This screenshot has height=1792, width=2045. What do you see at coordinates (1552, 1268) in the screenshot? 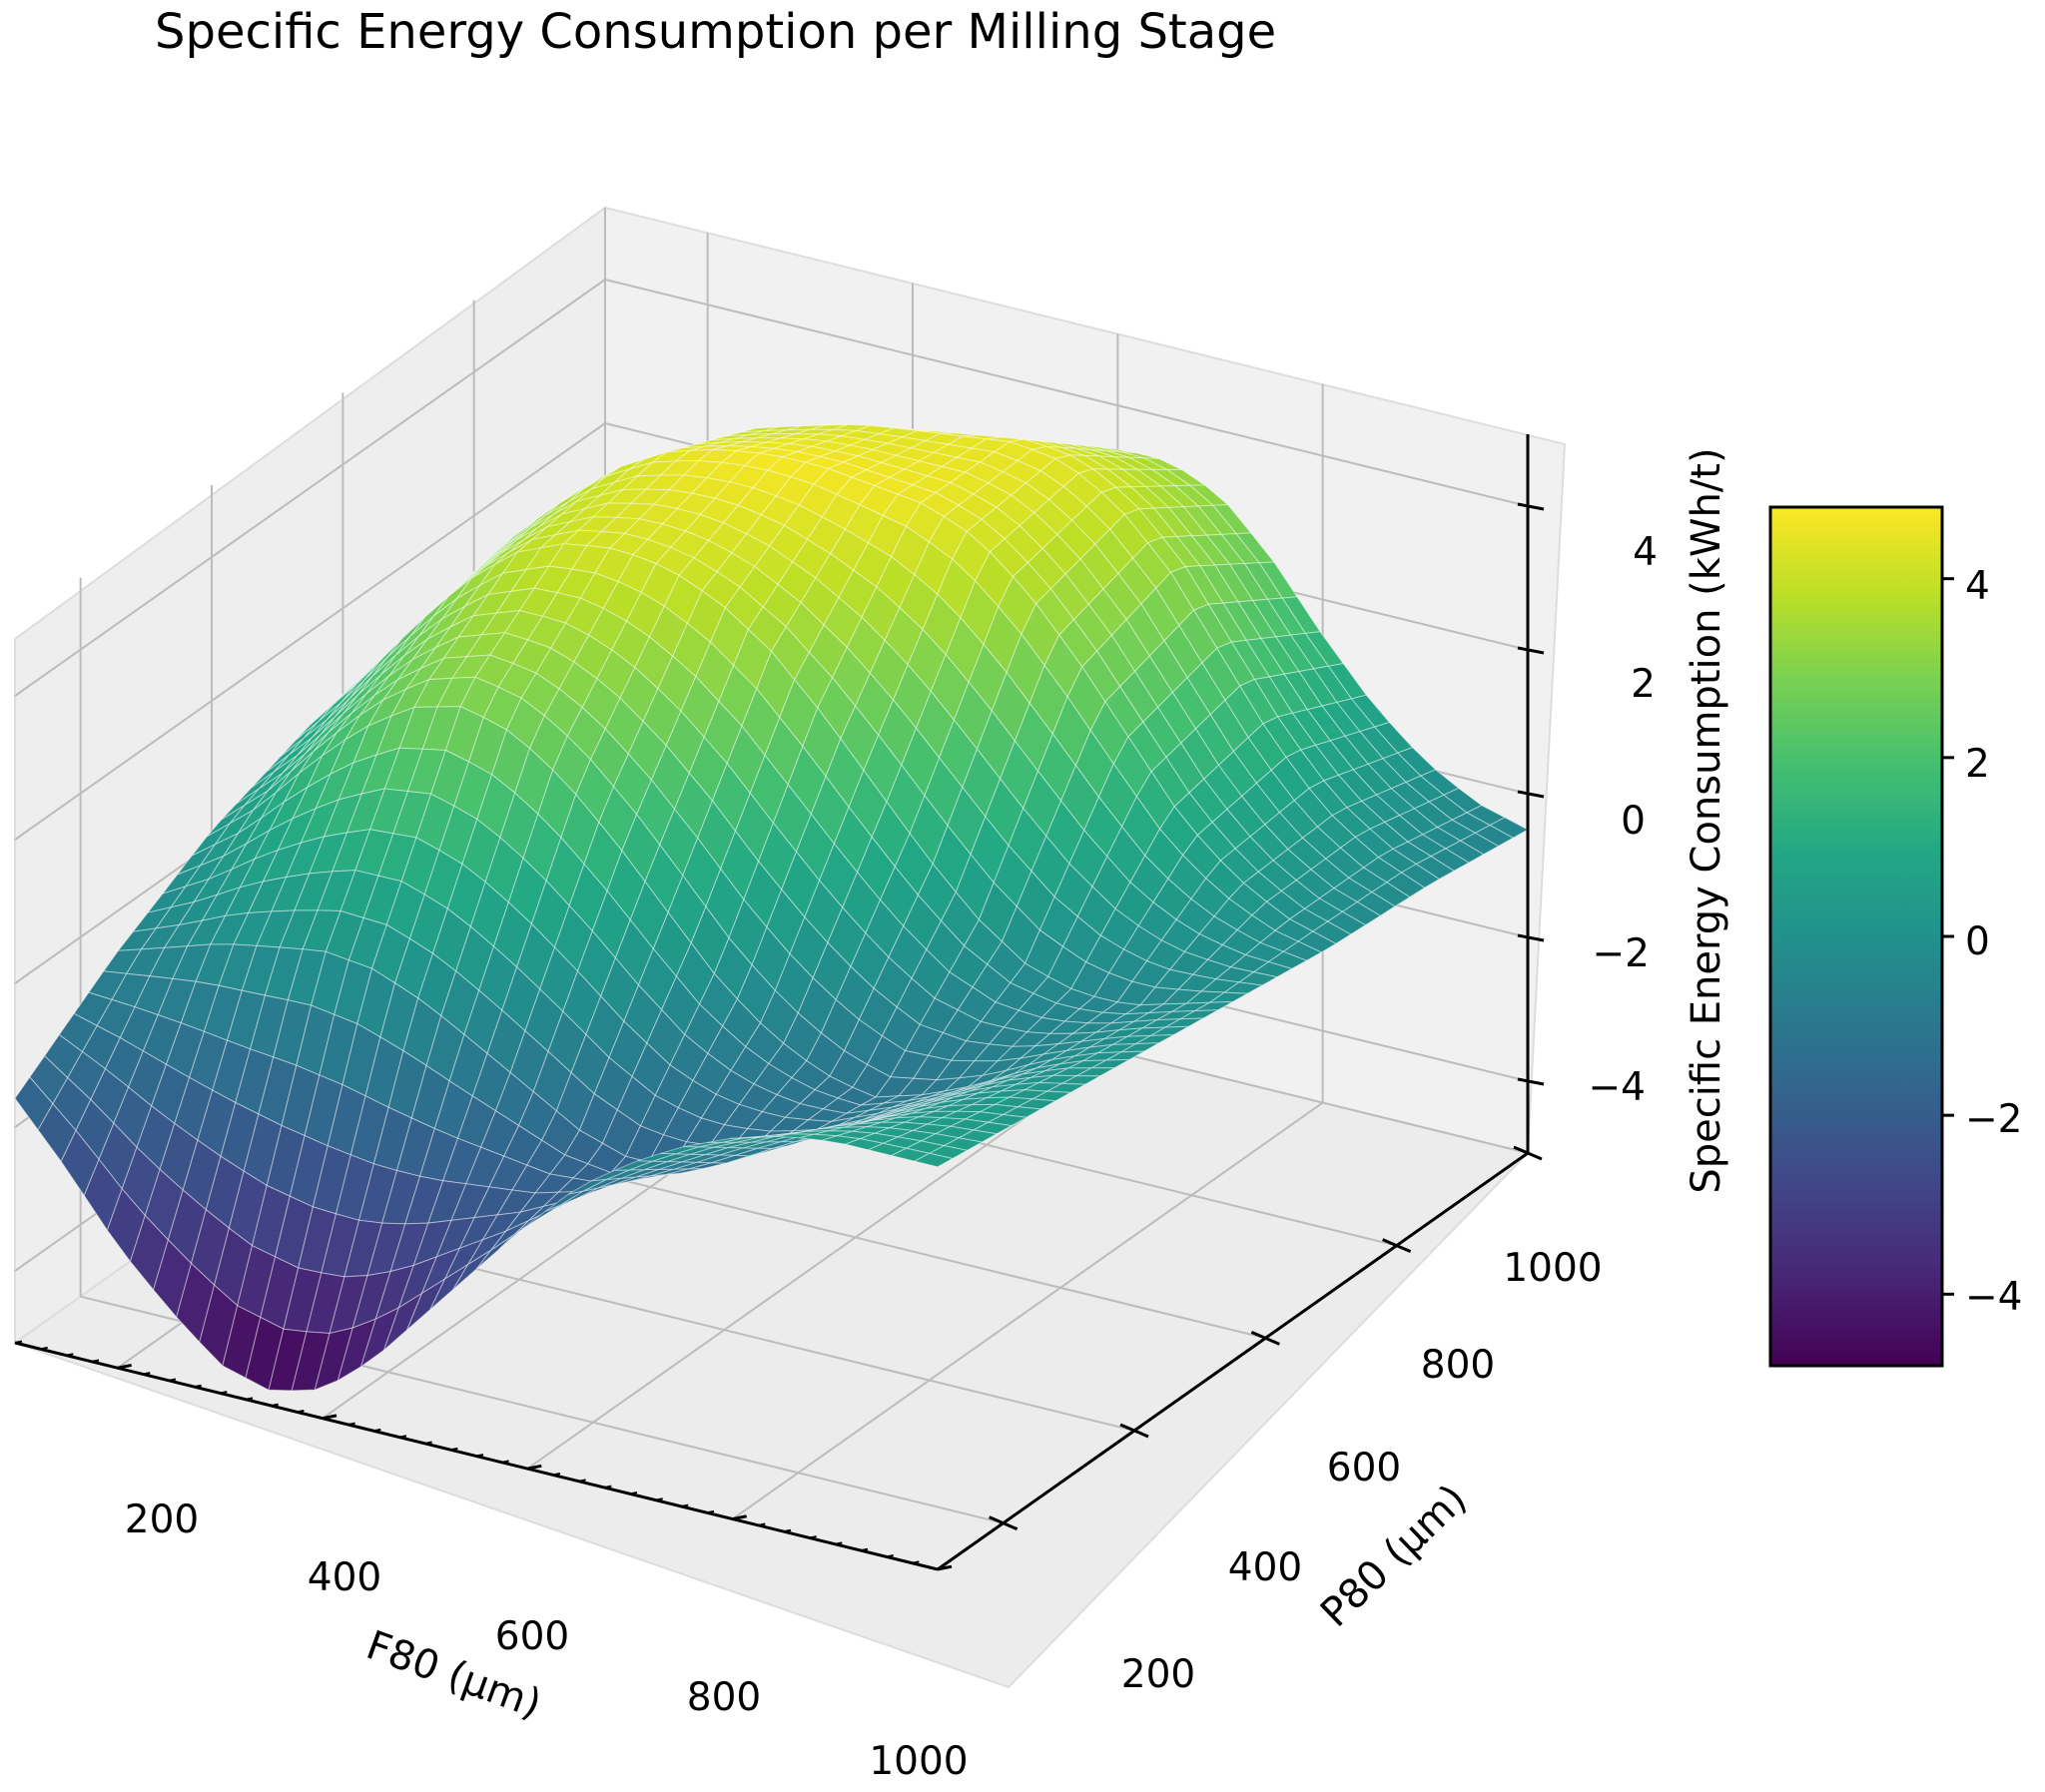
I see `y-tick-label: 1000` at bounding box center [1552, 1268].